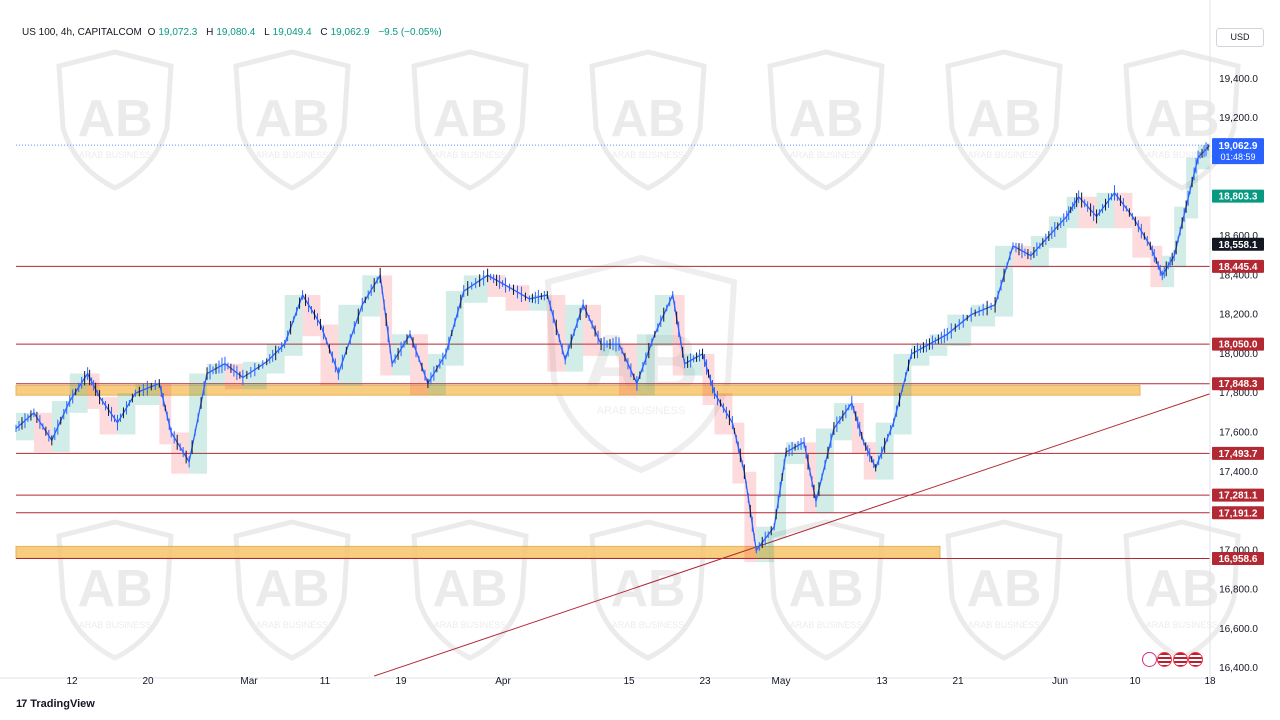 Image resolution: width=1280 pixels, height=720 pixels. I want to click on change-value: −9.5 (−0.05%), so click(410, 32).